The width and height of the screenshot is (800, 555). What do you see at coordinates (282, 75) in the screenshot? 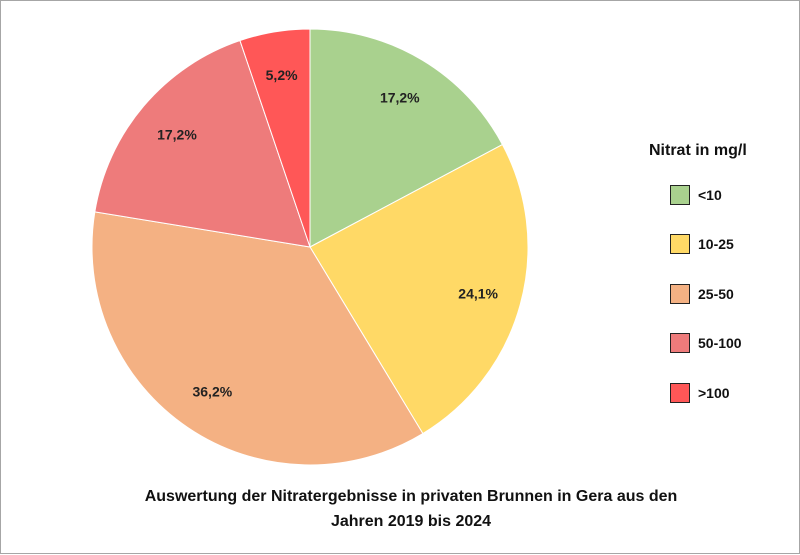
I see `data-label-gt100: 5,2%` at bounding box center [282, 75].